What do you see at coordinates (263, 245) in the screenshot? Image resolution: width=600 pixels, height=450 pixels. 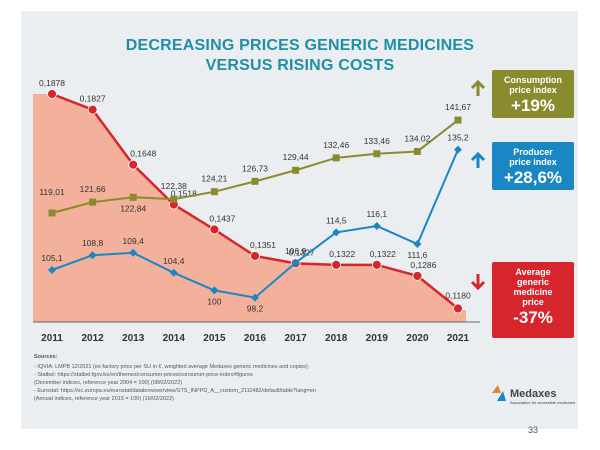 I see `generic-price-label: 0,1351` at bounding box center [263, 245].